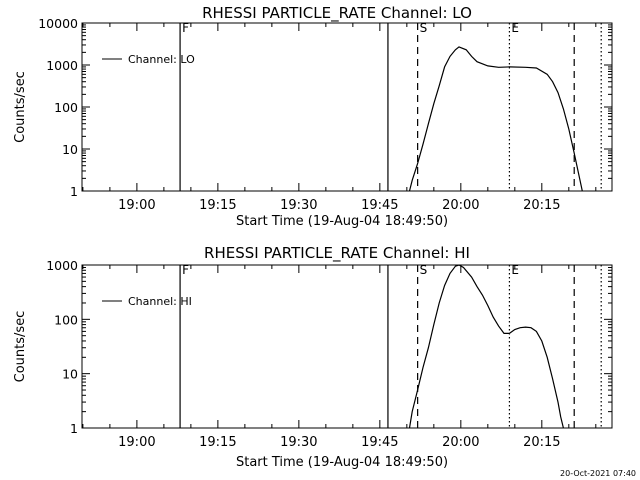 The width and height of the screenshot is (640, 480). What do you see at coordinates (598, 473) in the screenshot?
I see `footer-timestamp: 20-Oct-2021 07:40` at bounding box center [598, 473].